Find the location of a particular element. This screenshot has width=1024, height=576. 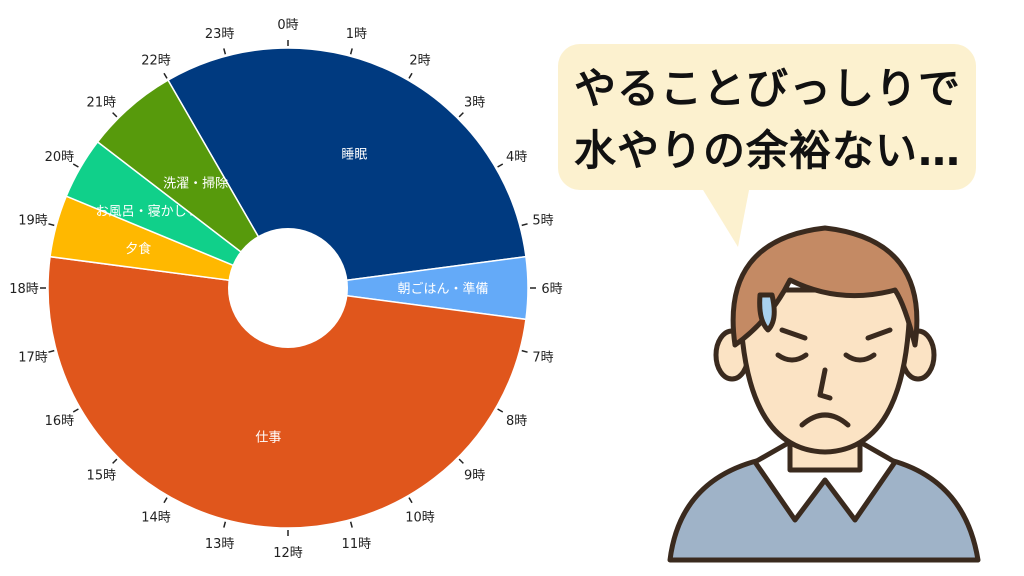

speech-bubble-tail is located at coordinates (725, 216).